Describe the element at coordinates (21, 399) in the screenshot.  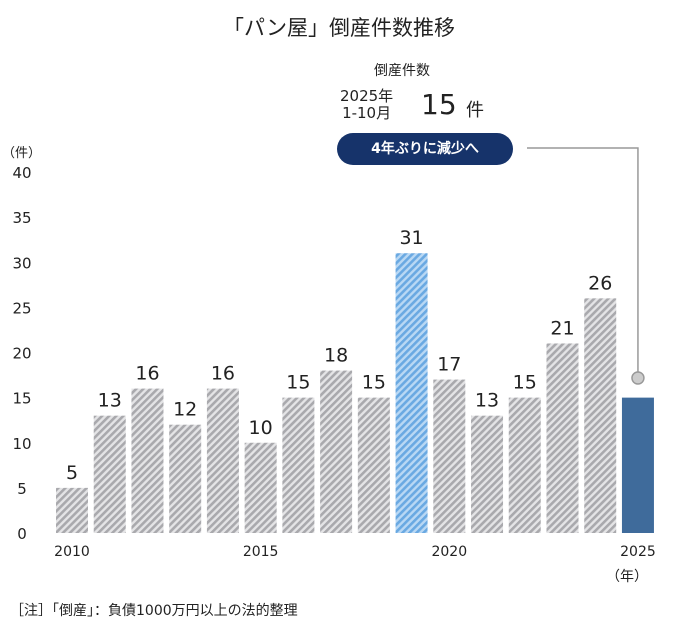
I see `y-tick-label: 15` at that location.